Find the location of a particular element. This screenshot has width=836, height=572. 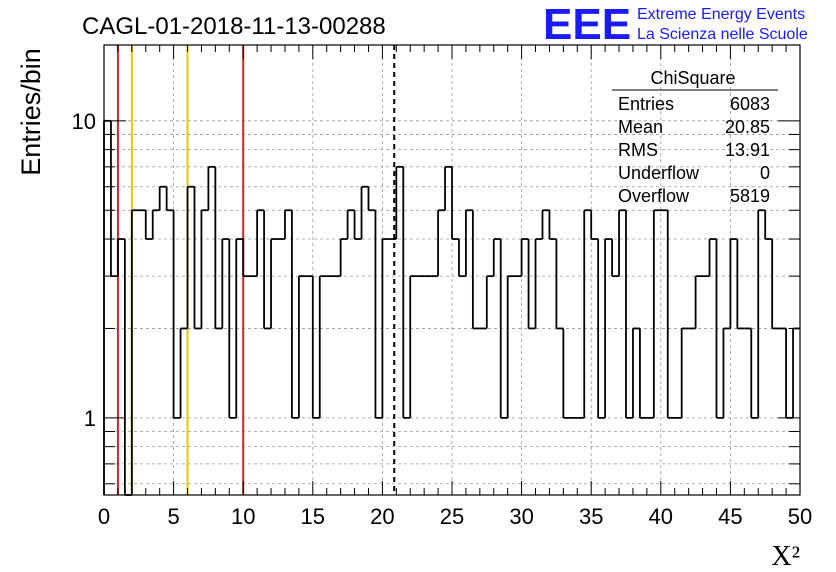

stats-label: RMS is located at coordinates (638, 150).